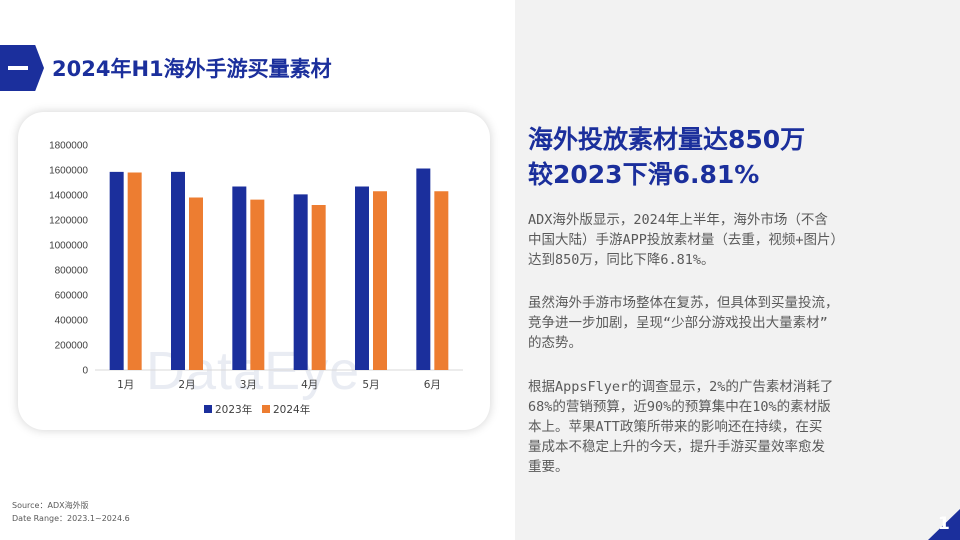  Describe the element at coordinates (192, 69) in the screenshot. I see `page-title: 2024年H1海外手游买量素材` at that location.